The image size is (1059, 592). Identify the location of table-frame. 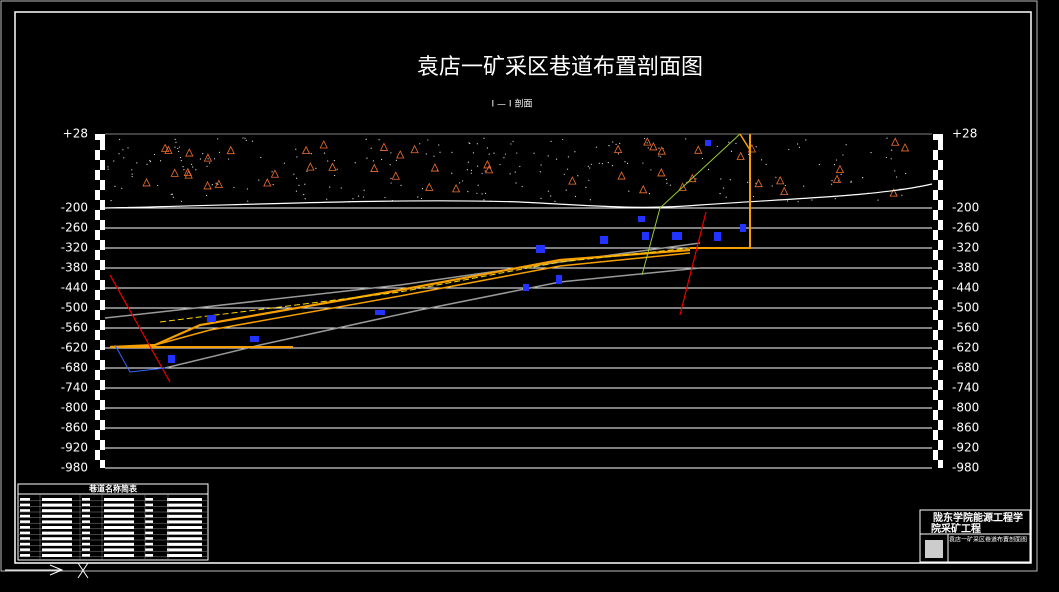
(113, 522).